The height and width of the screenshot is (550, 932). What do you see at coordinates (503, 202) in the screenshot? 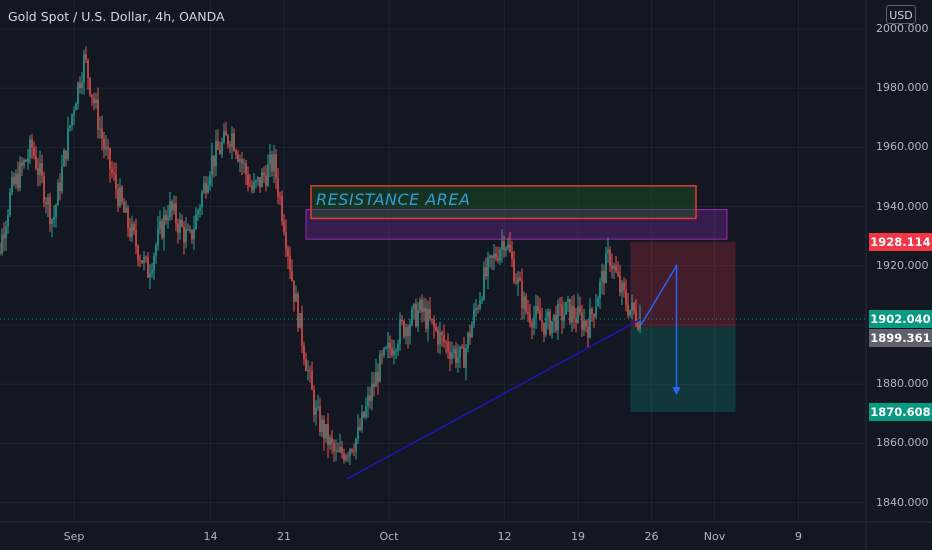
I see `resistance-zone` at bounding box center [503, 202].